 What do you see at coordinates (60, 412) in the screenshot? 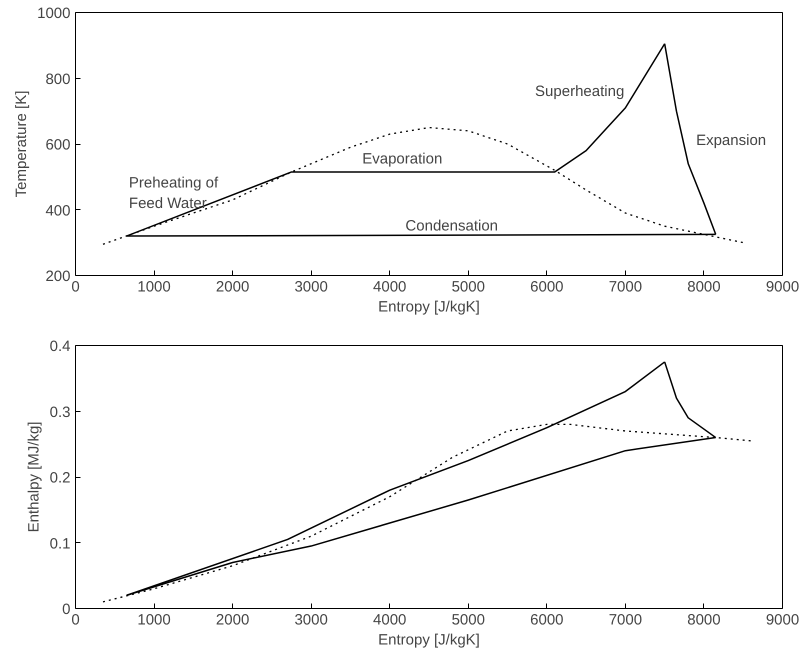
I see `y-tick-label: 0.3` at bounding box center [60, 412].